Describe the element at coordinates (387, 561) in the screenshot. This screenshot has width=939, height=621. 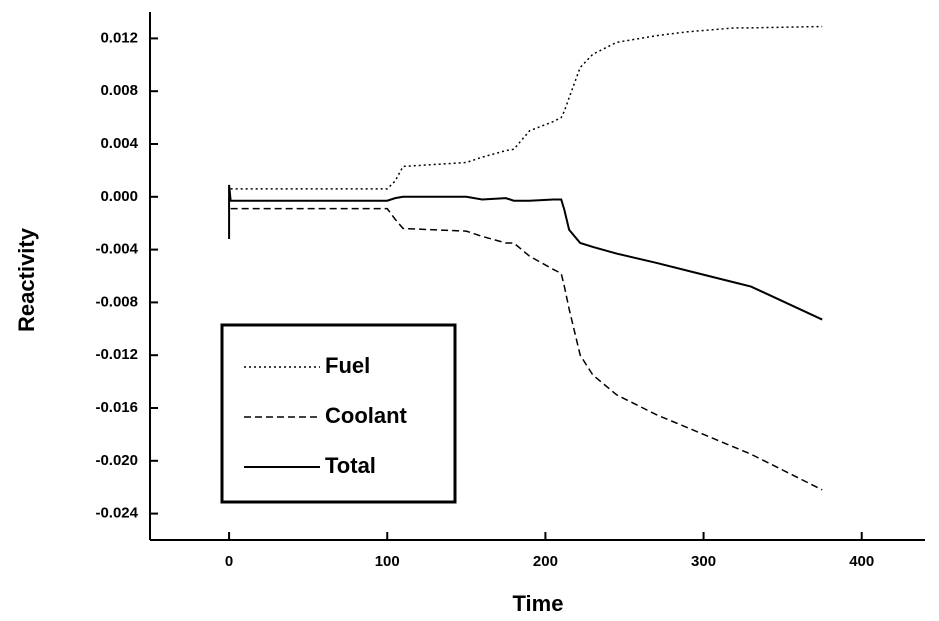
I see `x-tick-label: 100` at that location.